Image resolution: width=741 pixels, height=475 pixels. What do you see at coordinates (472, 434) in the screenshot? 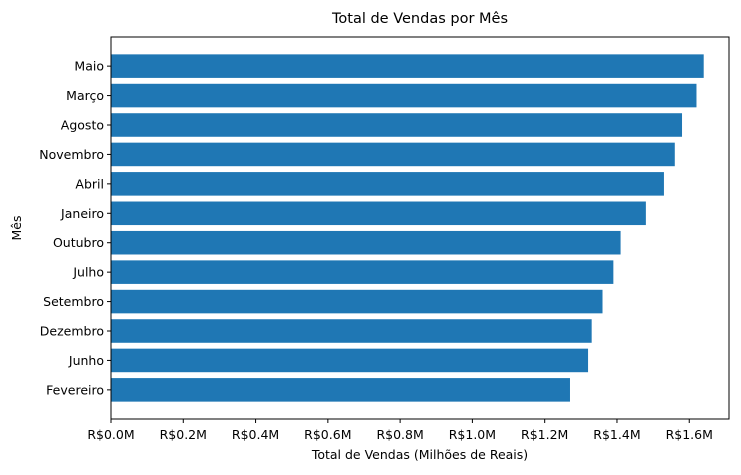
I see `x-tick-label: R$1.0M` at bounding box center [472, 434].